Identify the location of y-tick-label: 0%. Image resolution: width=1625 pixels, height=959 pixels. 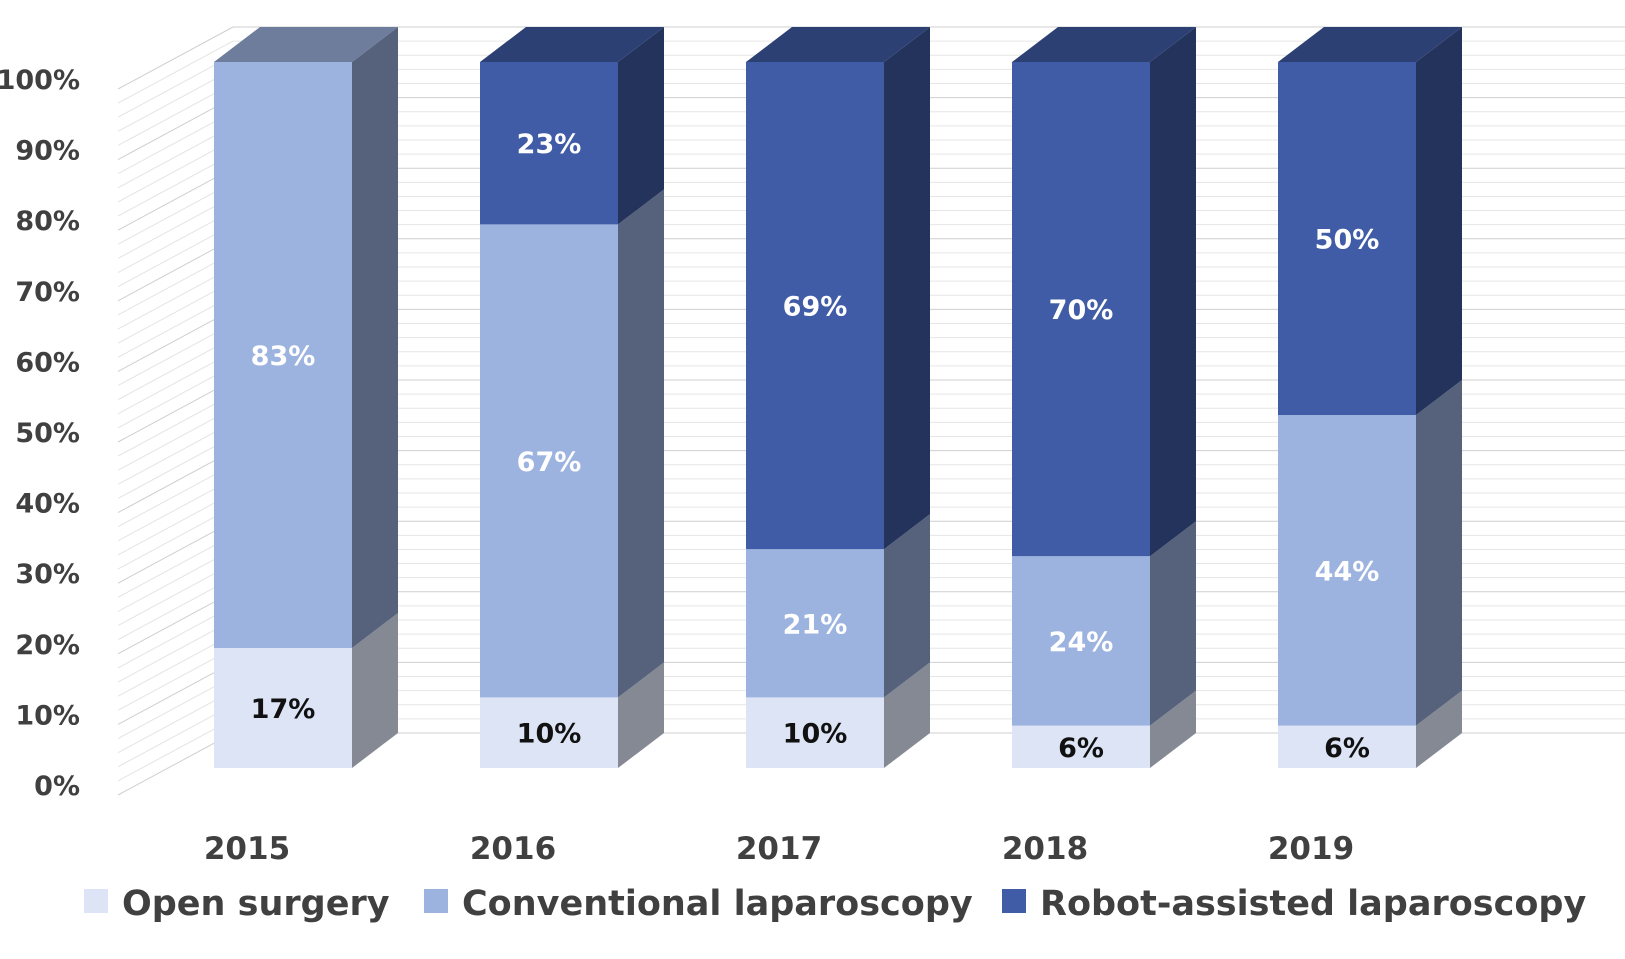
(57, 786).